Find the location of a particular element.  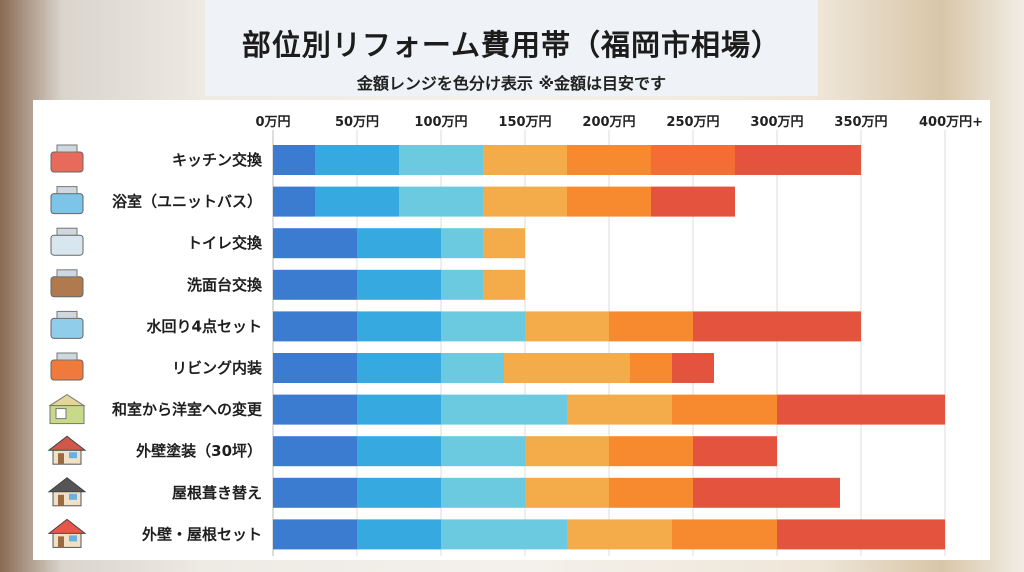

bathtub-icon is located at coordinates (67, 200).